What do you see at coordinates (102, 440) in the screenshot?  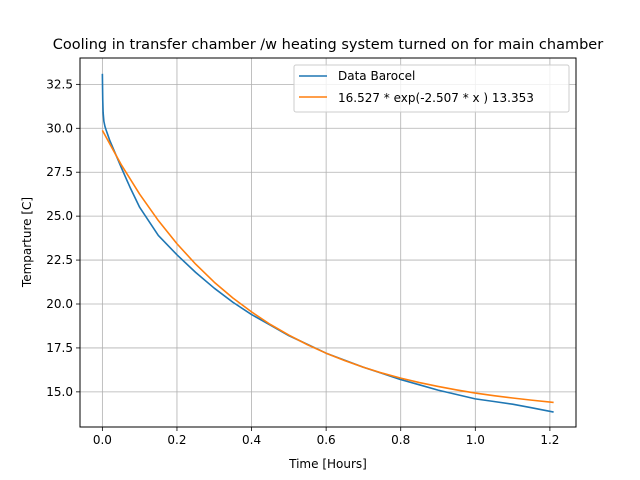 I see `x-tick-label: 0.0` at bounding box center [102, 440].